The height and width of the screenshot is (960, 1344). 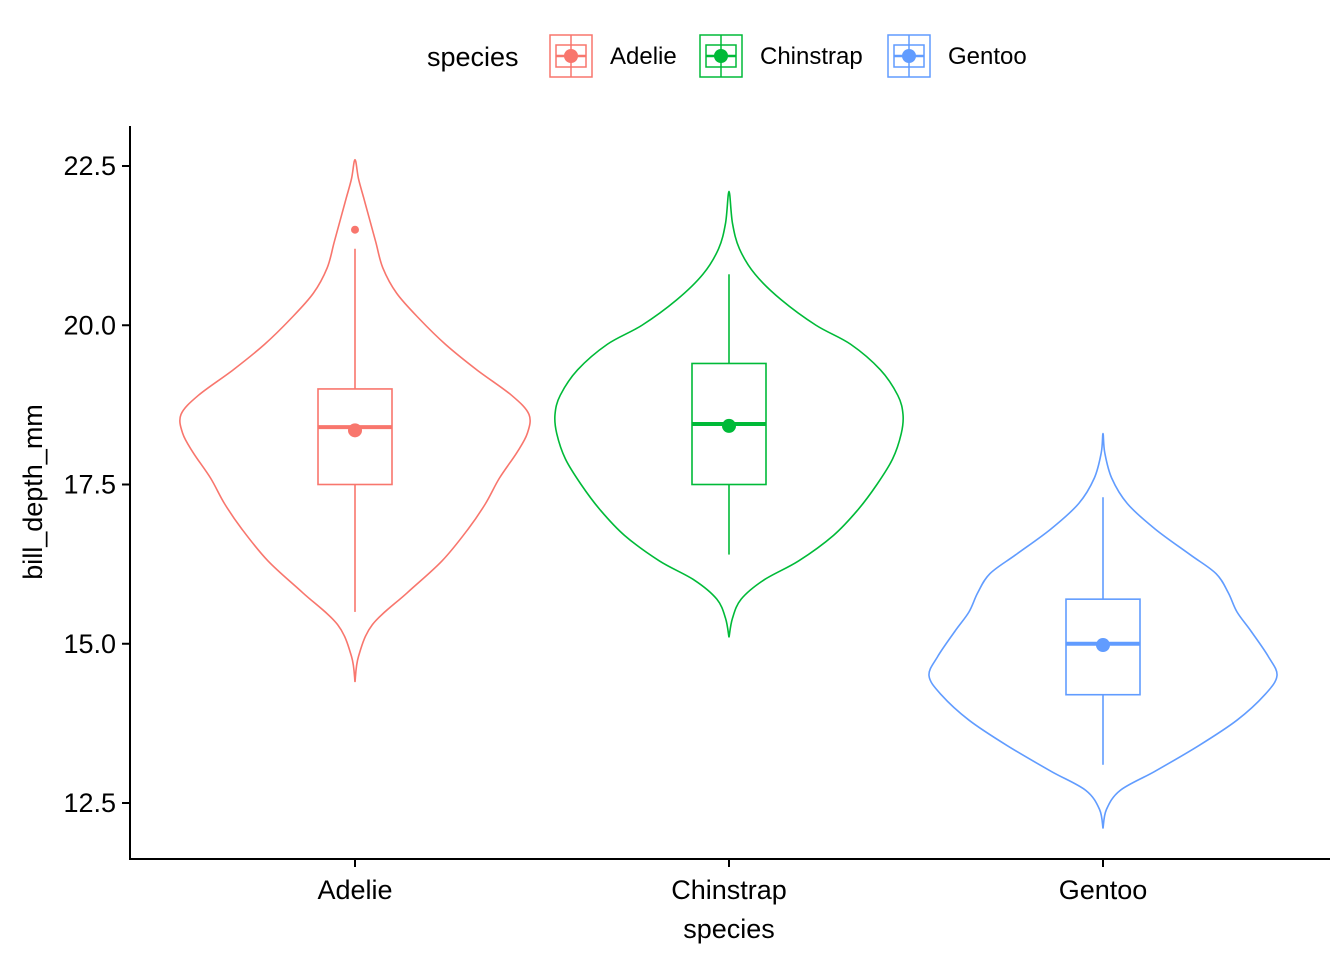 I want to click on series-gentoo, so click(x=1103, y=630).